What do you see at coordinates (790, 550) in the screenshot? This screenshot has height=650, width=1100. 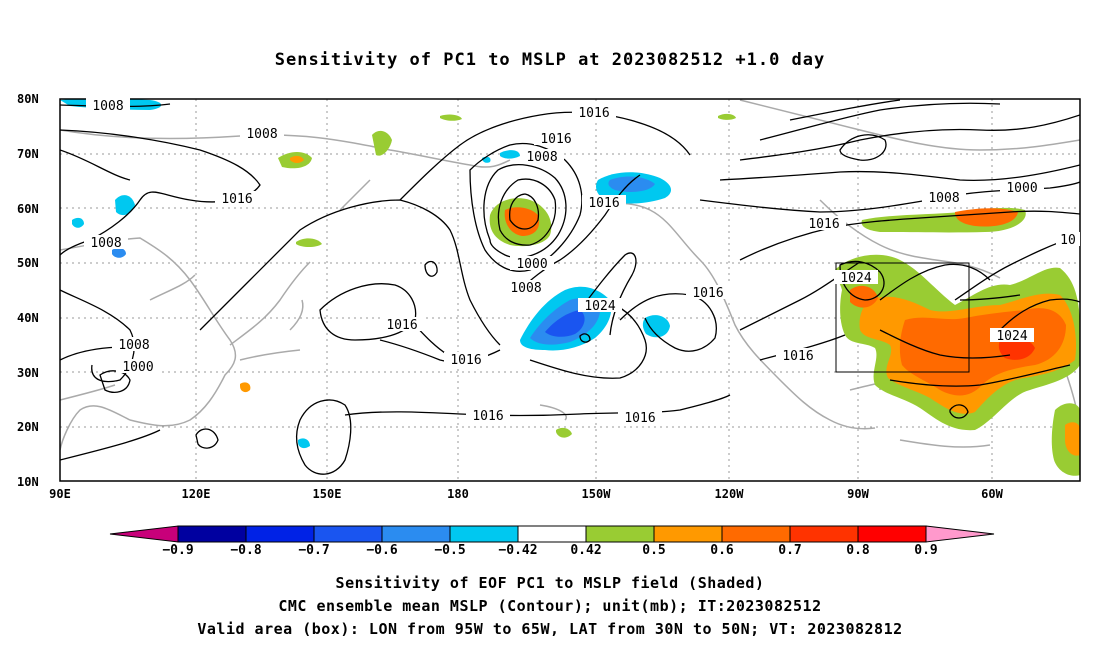 I see `colorbar-tick-label: 0.7` at bounding box center [790, 550].